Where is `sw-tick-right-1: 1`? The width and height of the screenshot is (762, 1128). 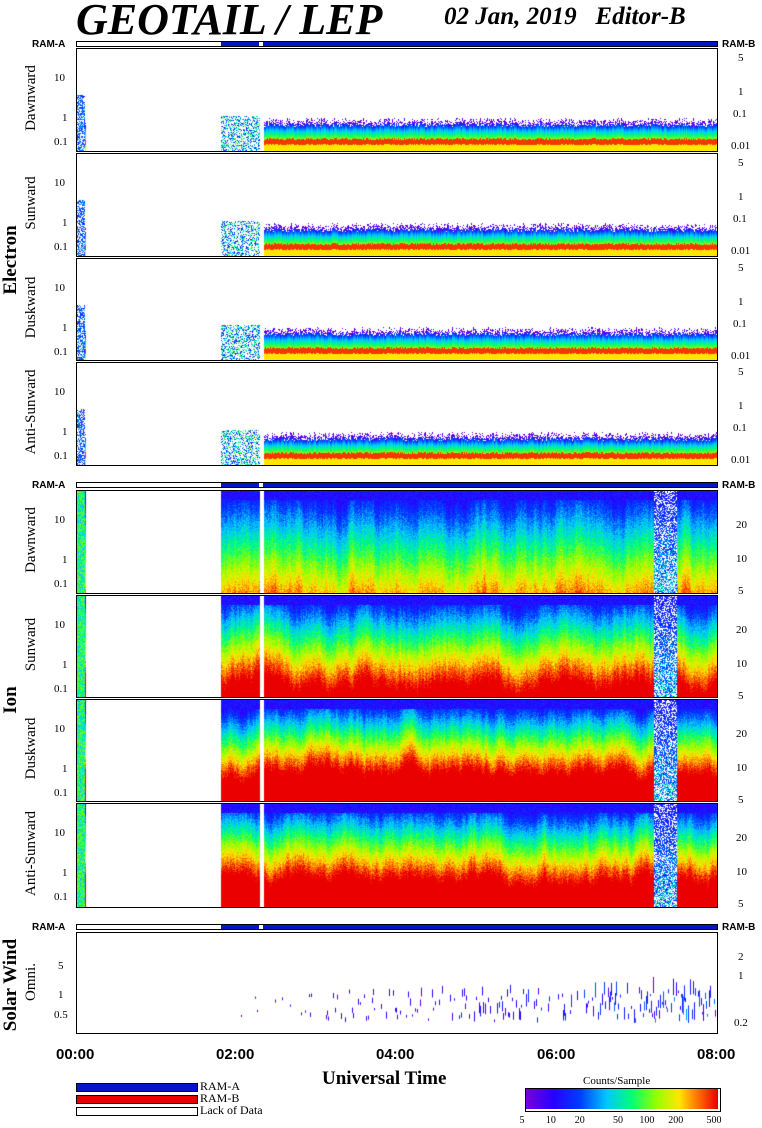 sw-tick-right-1: 1 is located at coordinates (741, 976).